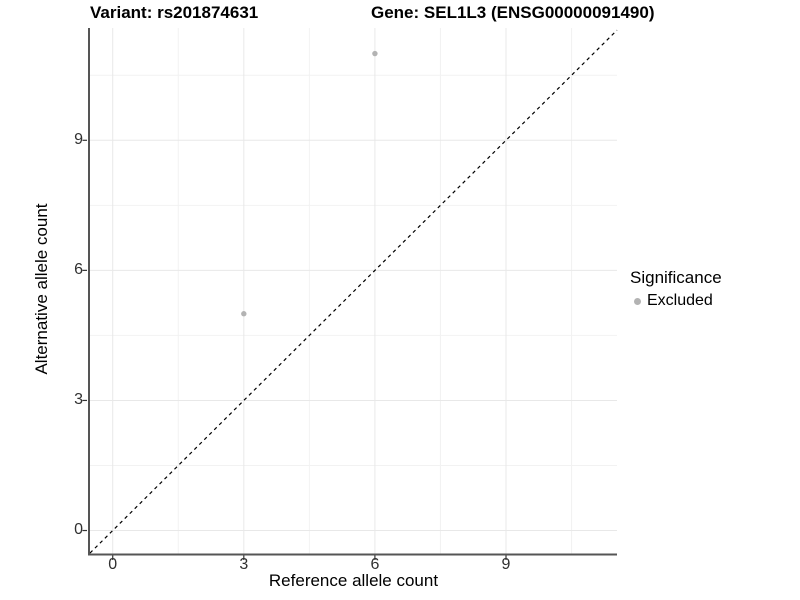  I want to click on y-tick-label: 0, so click(78, 530).